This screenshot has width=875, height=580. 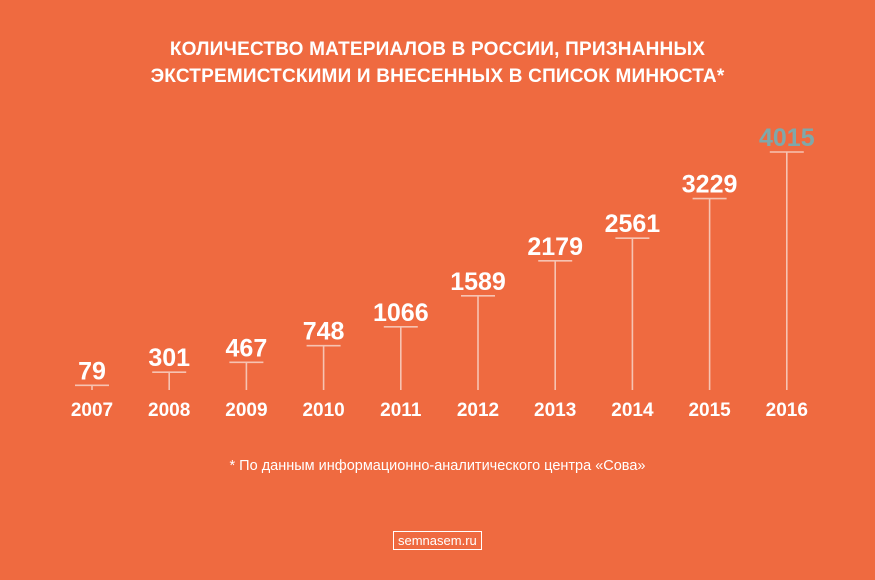 What do you see at coordinates (633, 224) in the screenshot?
I see `data-label-2014: 2561` at bounding box center [633, 224].